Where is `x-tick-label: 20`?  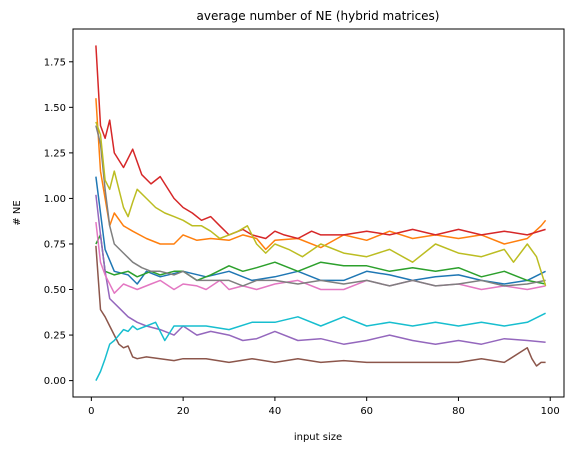
x-tick-label: 20 is located at coordinates (183, 411).